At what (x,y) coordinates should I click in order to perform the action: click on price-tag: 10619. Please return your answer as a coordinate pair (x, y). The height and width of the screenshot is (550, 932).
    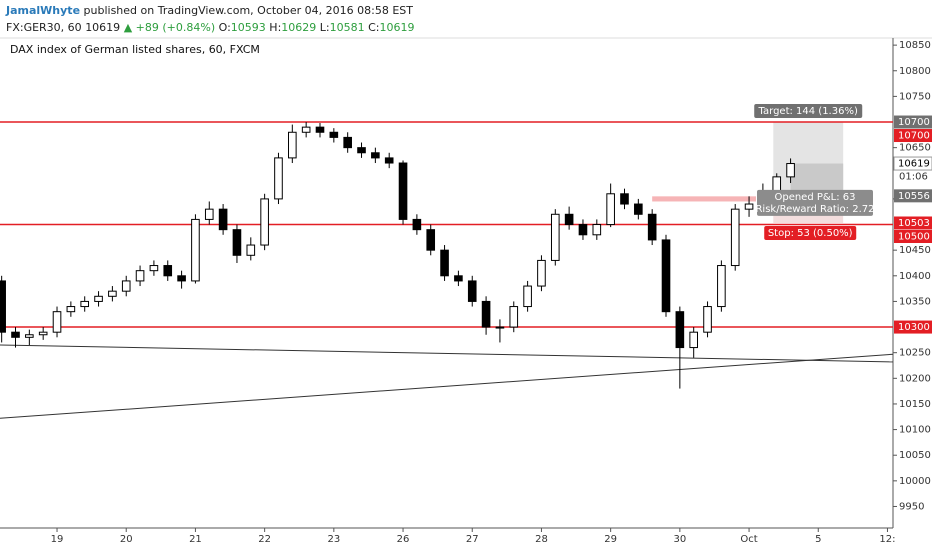
    Looking at the image, I should click on (914, 164).